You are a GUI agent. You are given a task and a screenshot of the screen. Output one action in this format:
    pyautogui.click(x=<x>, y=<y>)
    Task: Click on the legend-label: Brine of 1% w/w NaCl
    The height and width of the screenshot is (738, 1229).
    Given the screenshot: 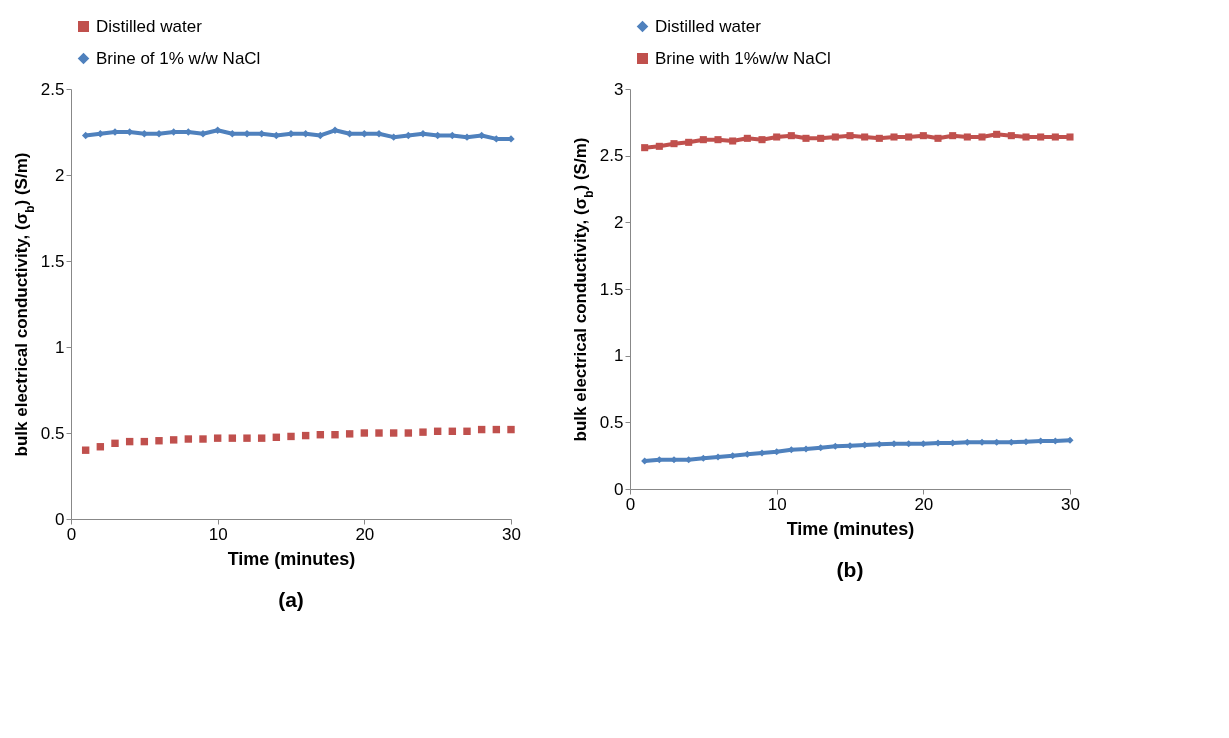 What is the action you would take?
    pyautogui.click(x=178, y=58)
    